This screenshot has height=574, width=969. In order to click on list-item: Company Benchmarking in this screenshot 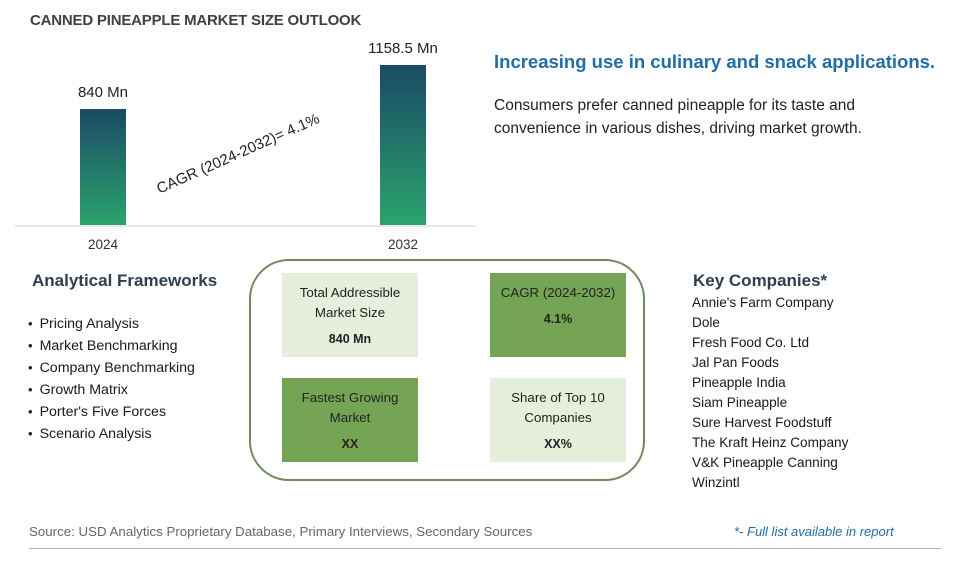, I will do `click(111, 368)`.